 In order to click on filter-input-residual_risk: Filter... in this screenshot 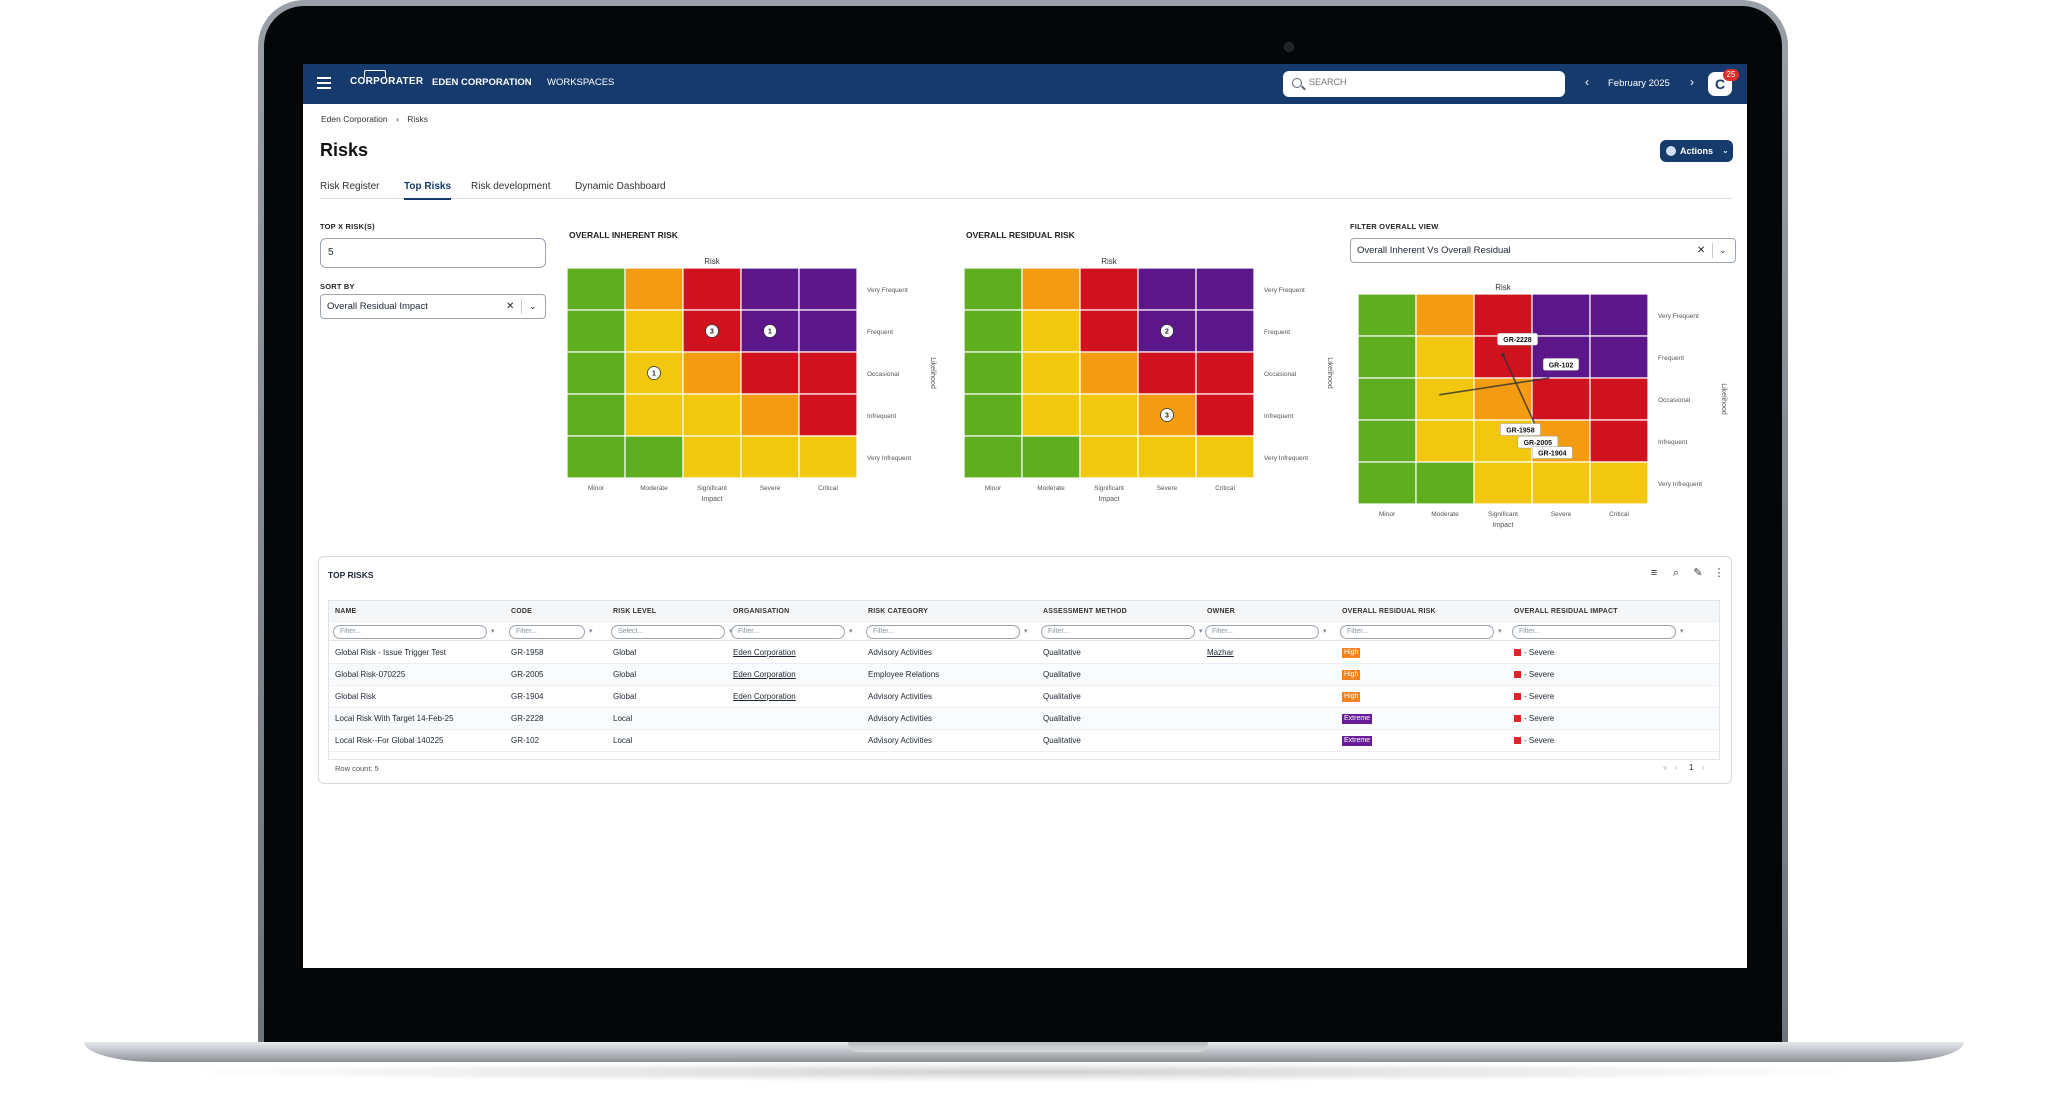, I will do `click(1417, 632)`.